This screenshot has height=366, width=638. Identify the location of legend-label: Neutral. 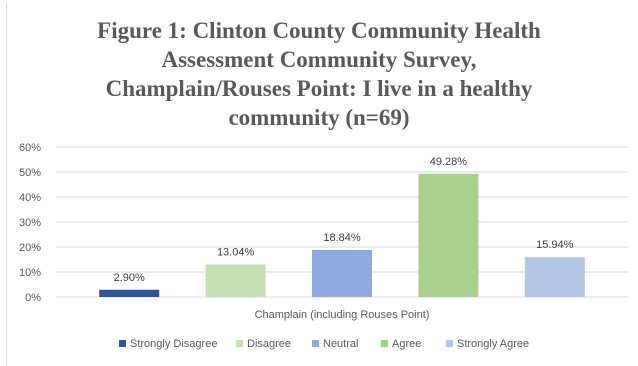
(340, 344).